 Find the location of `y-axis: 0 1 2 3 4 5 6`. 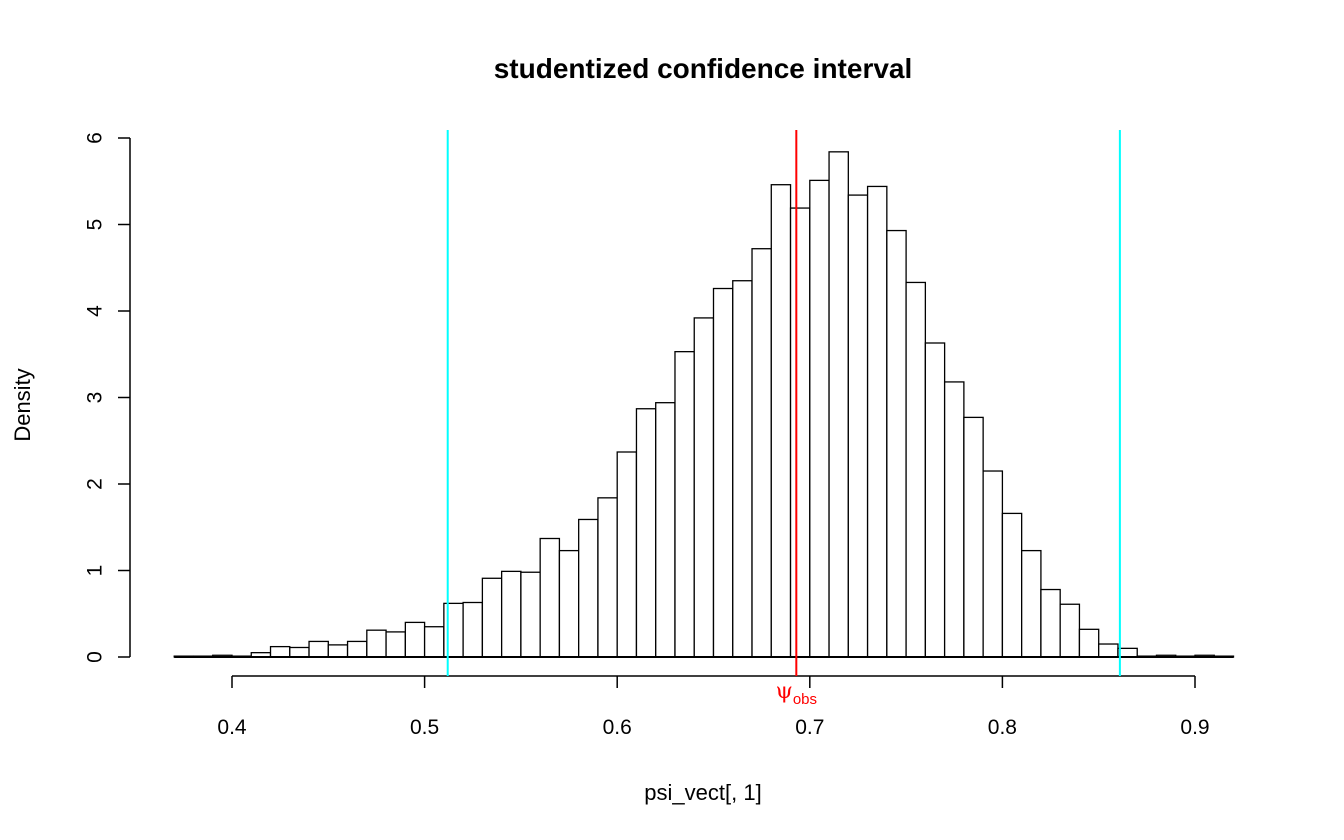

y-axis: 0 1 2 3 4 5 6 is located at coordinates (107, 397).